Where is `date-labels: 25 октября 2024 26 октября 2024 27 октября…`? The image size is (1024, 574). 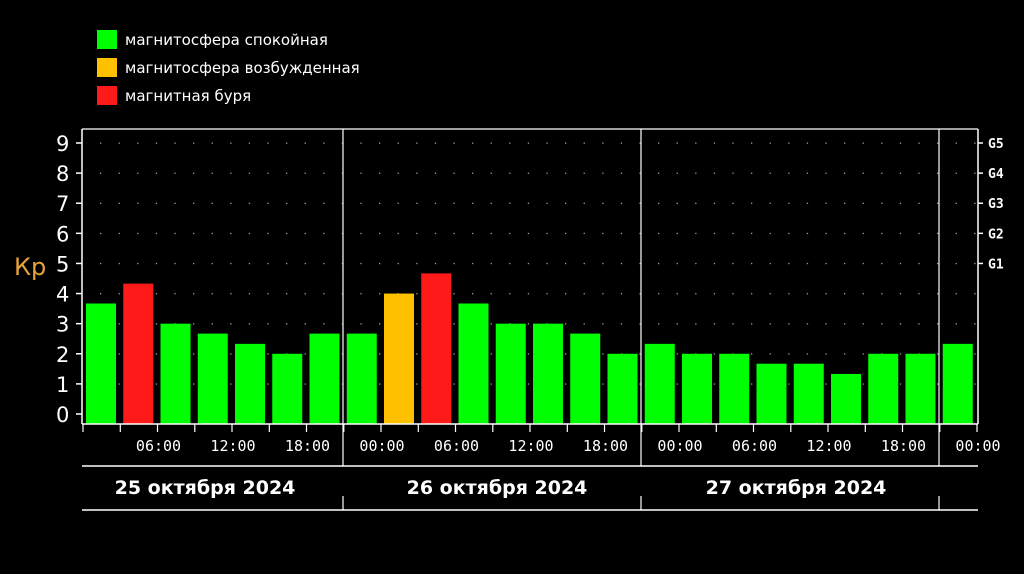 date-labels: 25 октября 2024 26 октября 2024 27 октября… is located at coordinates (530, 467).